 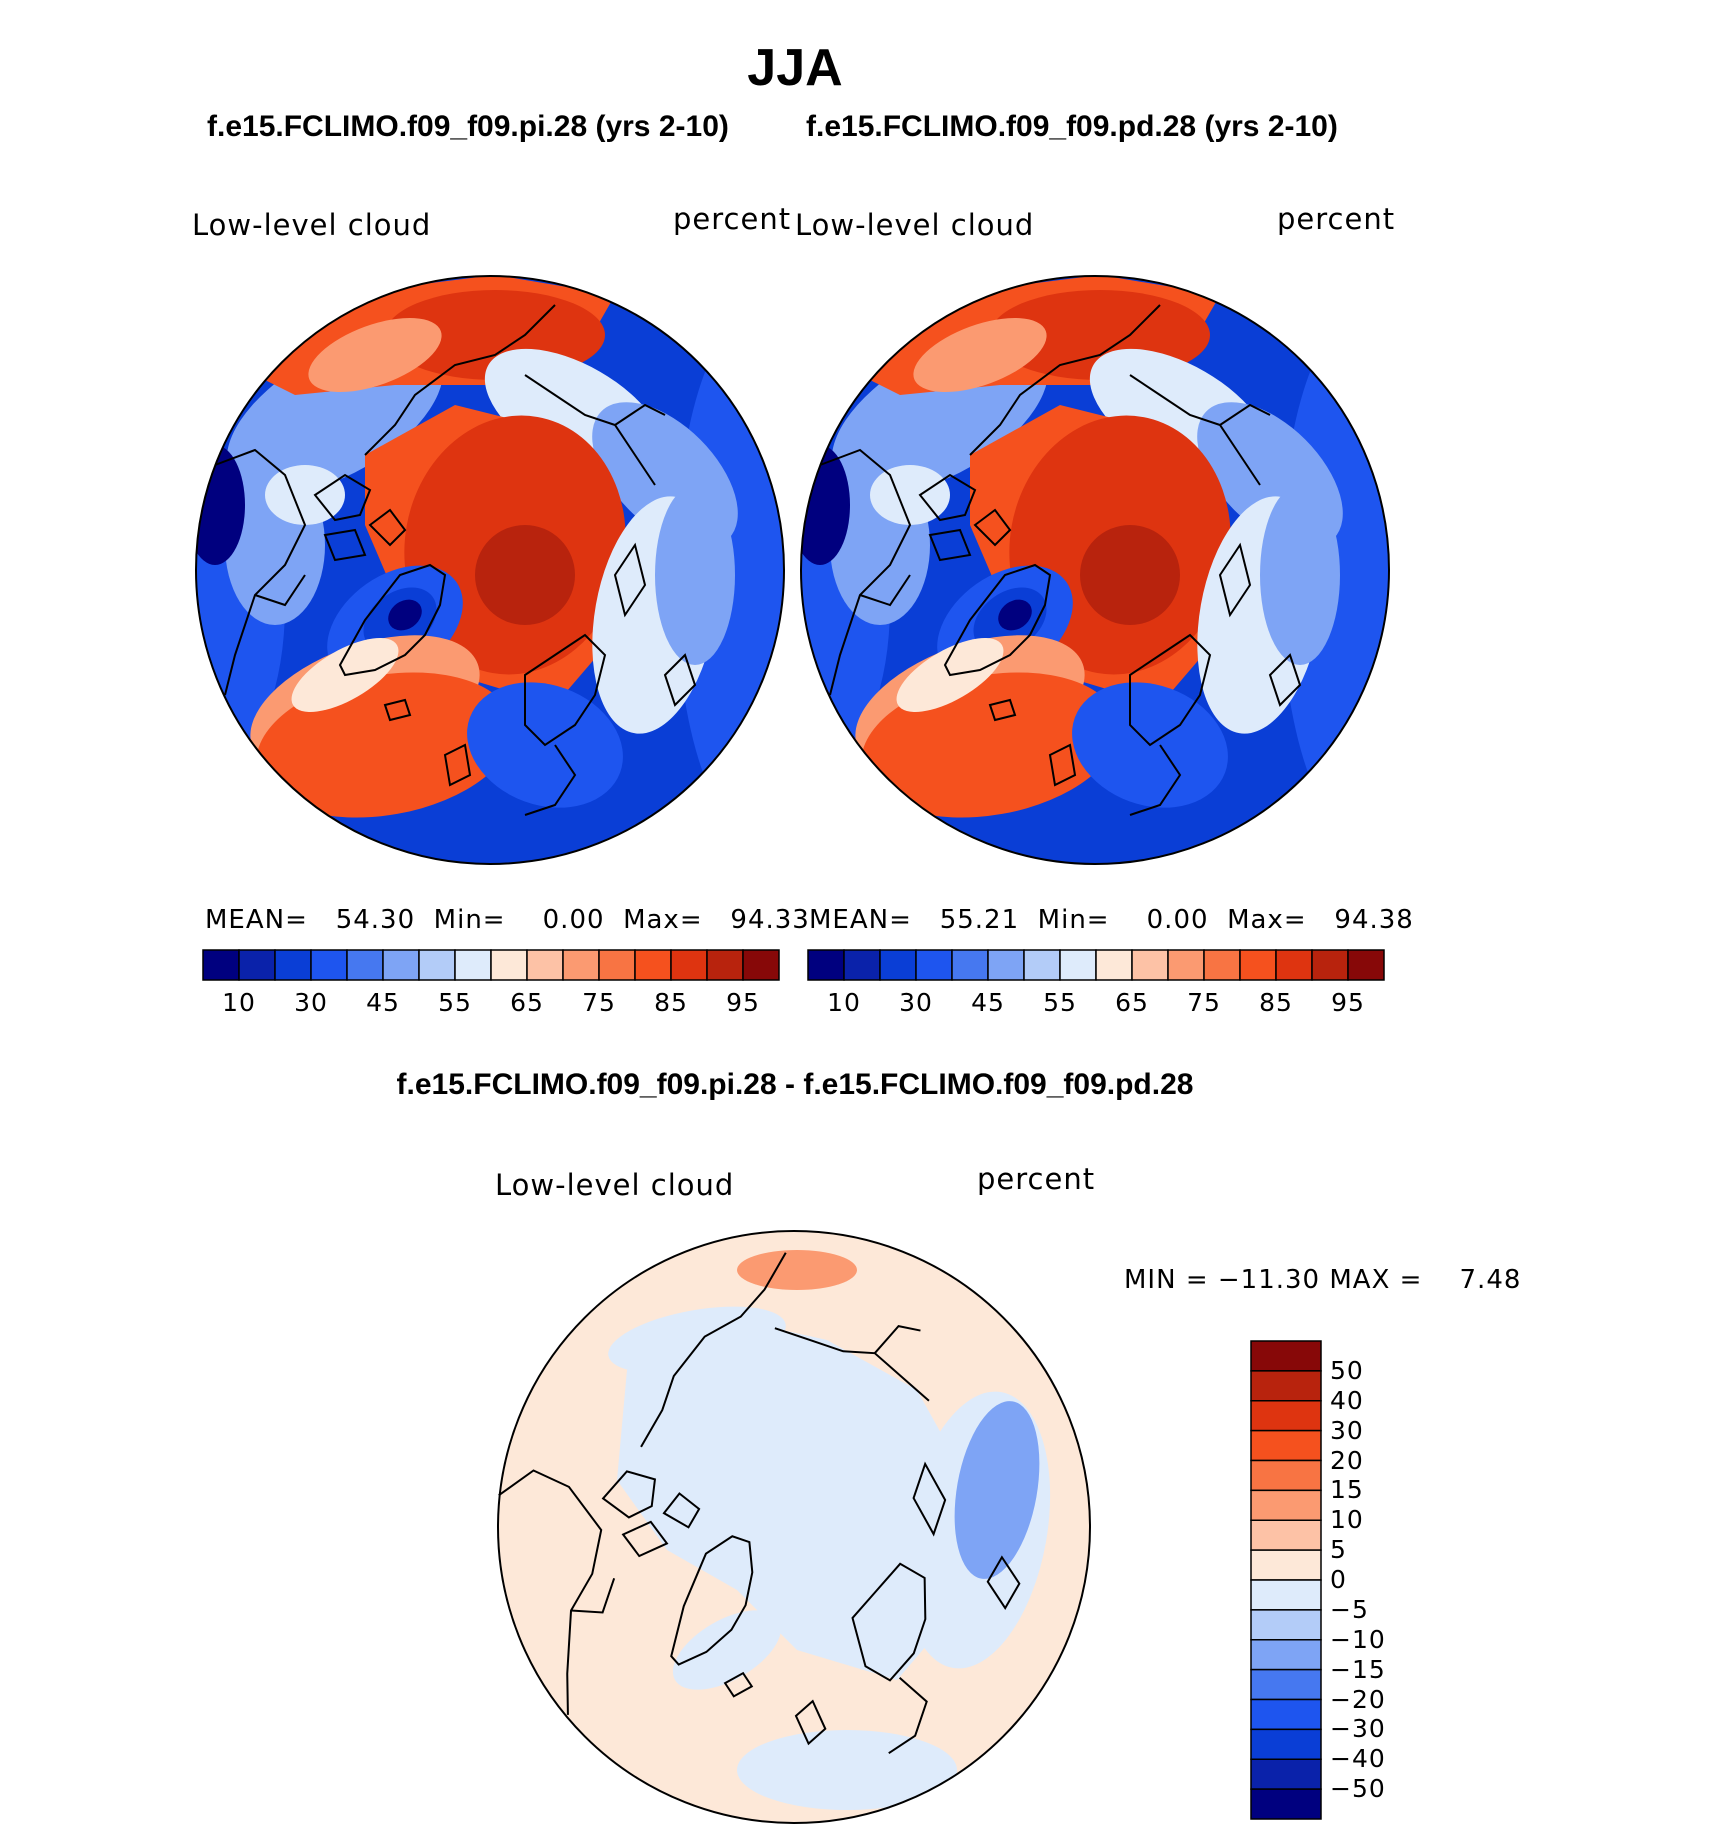 I want to click on colorbar-tick-label: 0, so click(x=1338, y=1579).